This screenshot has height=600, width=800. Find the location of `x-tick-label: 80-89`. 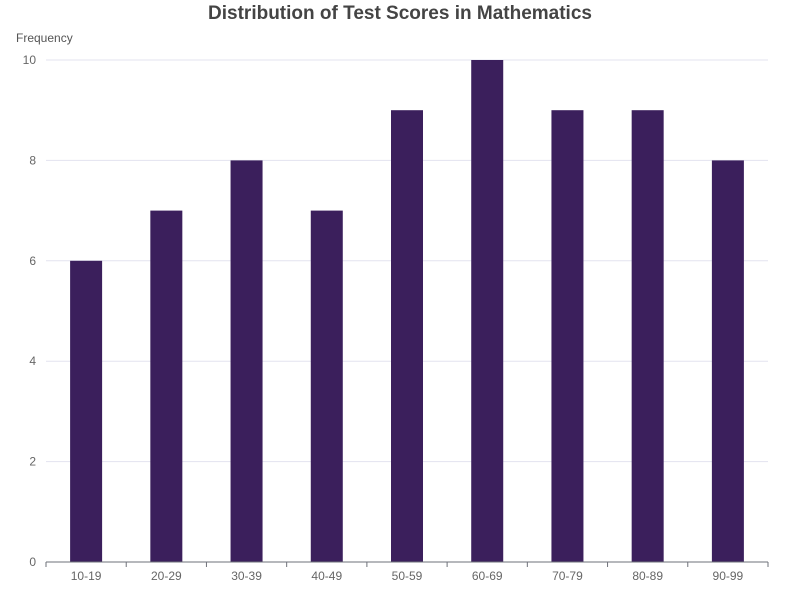

x-tick-label: 80-89 is located at coordinates (647, 576).